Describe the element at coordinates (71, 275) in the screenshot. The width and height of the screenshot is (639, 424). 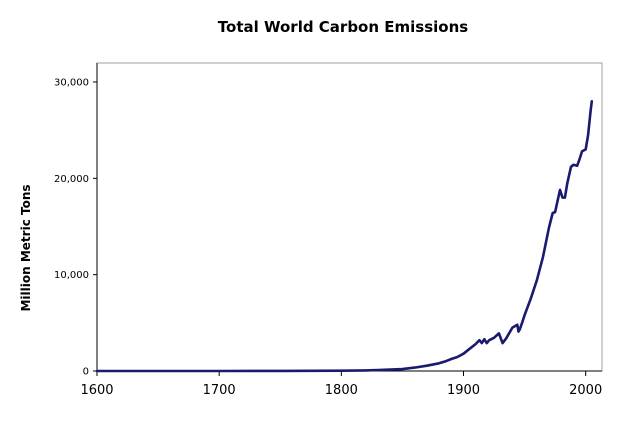
I see `y-tick-label: 10,000` at that location.